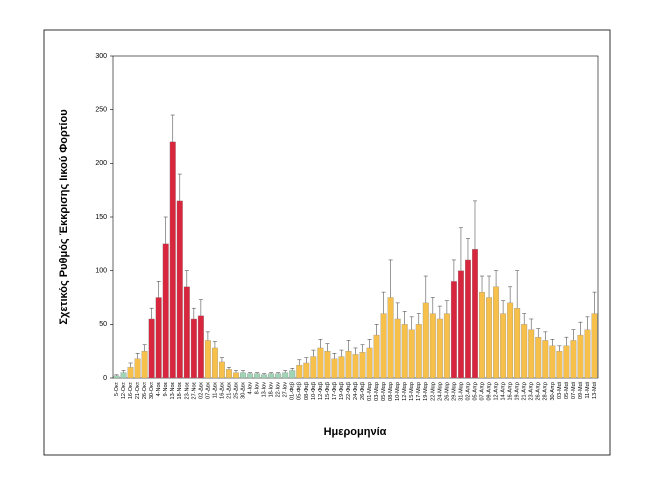 This screenshot has width=650, height=502. I want to click on x-tick-label: 08-Φεβ, so click(307, 391).